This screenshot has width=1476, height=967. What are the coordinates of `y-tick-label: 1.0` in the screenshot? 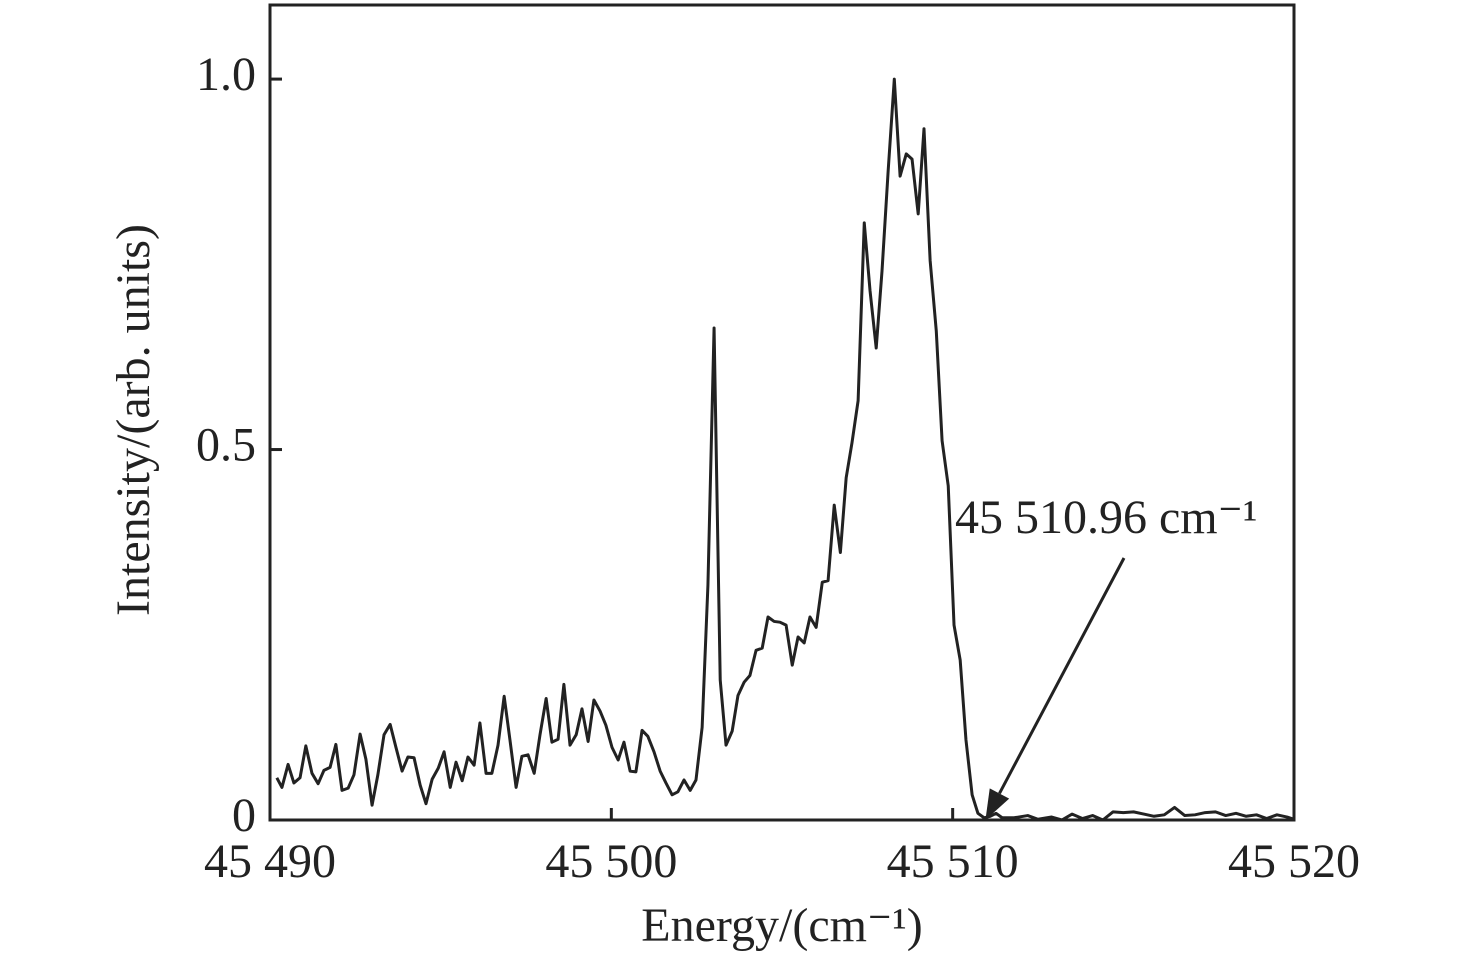 It's located at (226, 74).